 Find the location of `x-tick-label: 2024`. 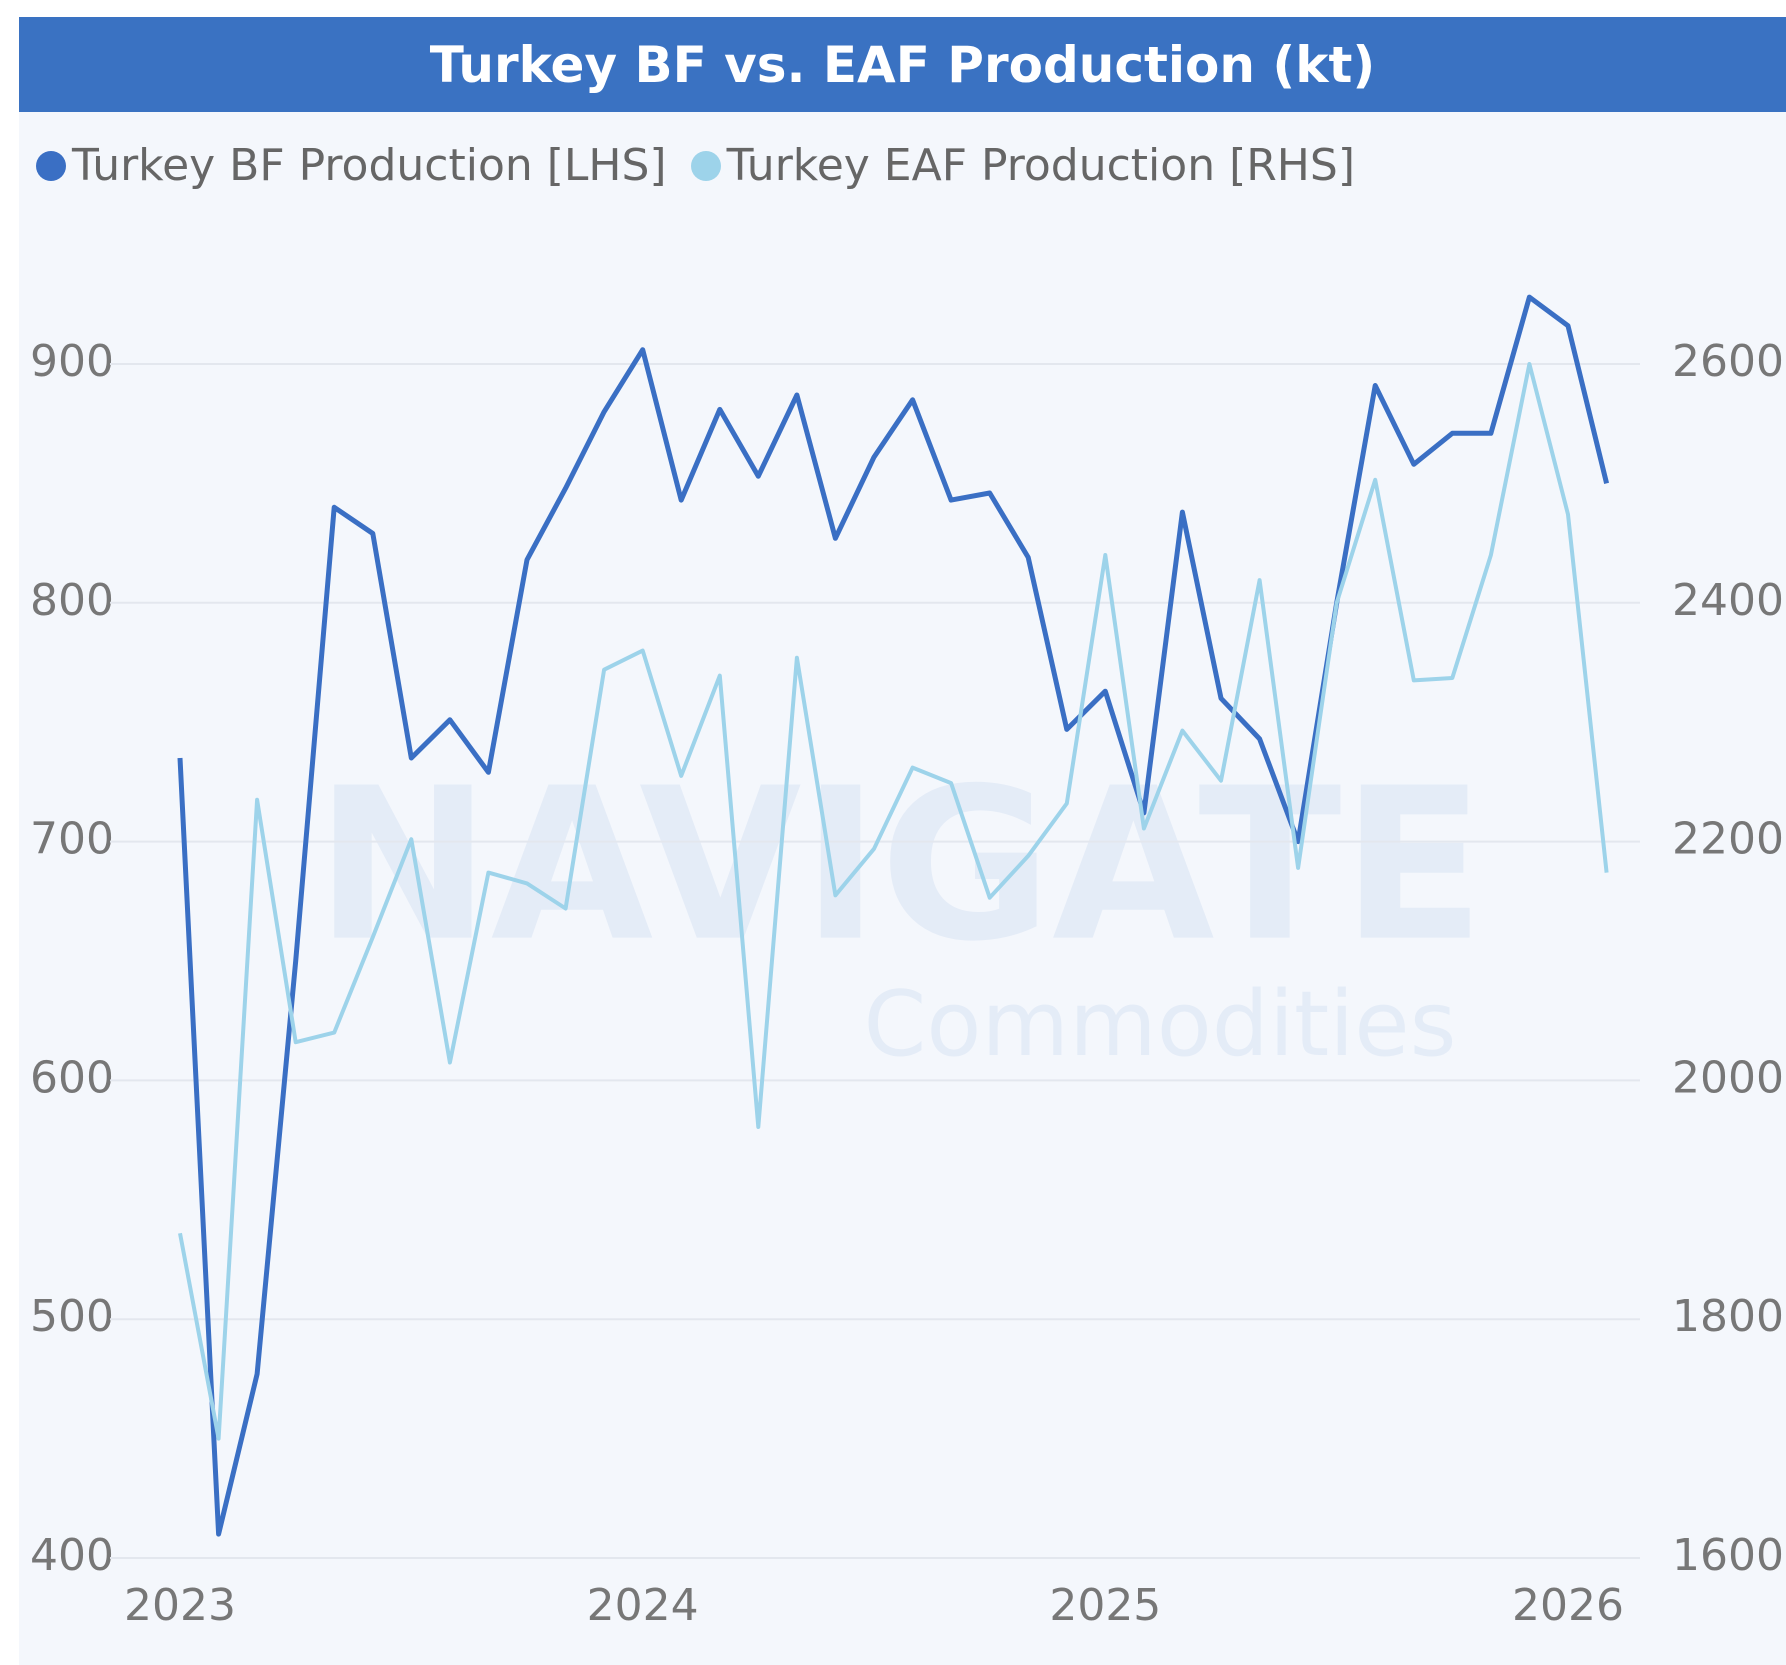

x-tick-label: 2024 is located at coordinates (643, 1605).